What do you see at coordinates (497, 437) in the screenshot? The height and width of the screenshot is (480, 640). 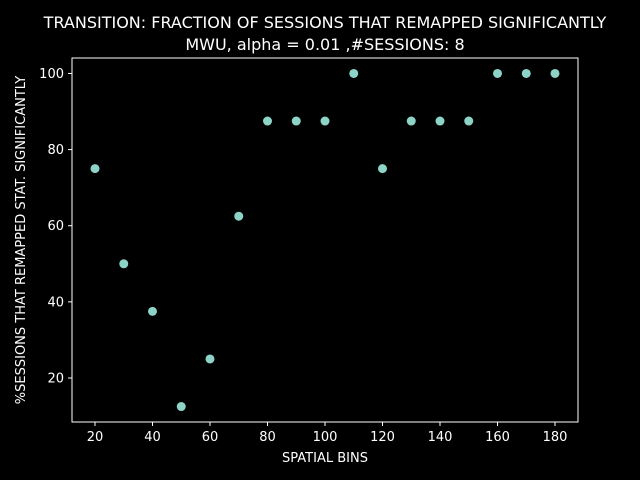 I see `x-tick-label: 160` at bounding box center [497, 437].